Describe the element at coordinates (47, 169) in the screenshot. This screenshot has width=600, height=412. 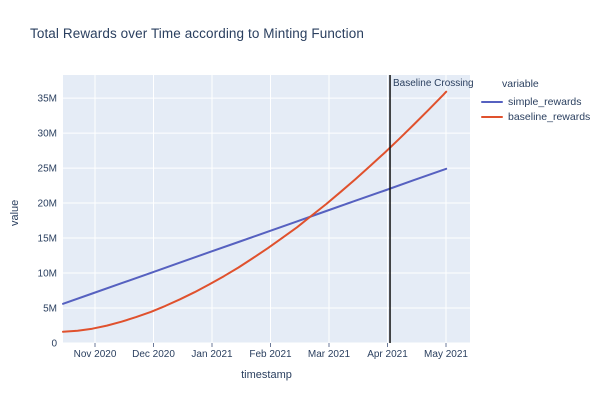
I see `y-tick-label: 25M` at that location.